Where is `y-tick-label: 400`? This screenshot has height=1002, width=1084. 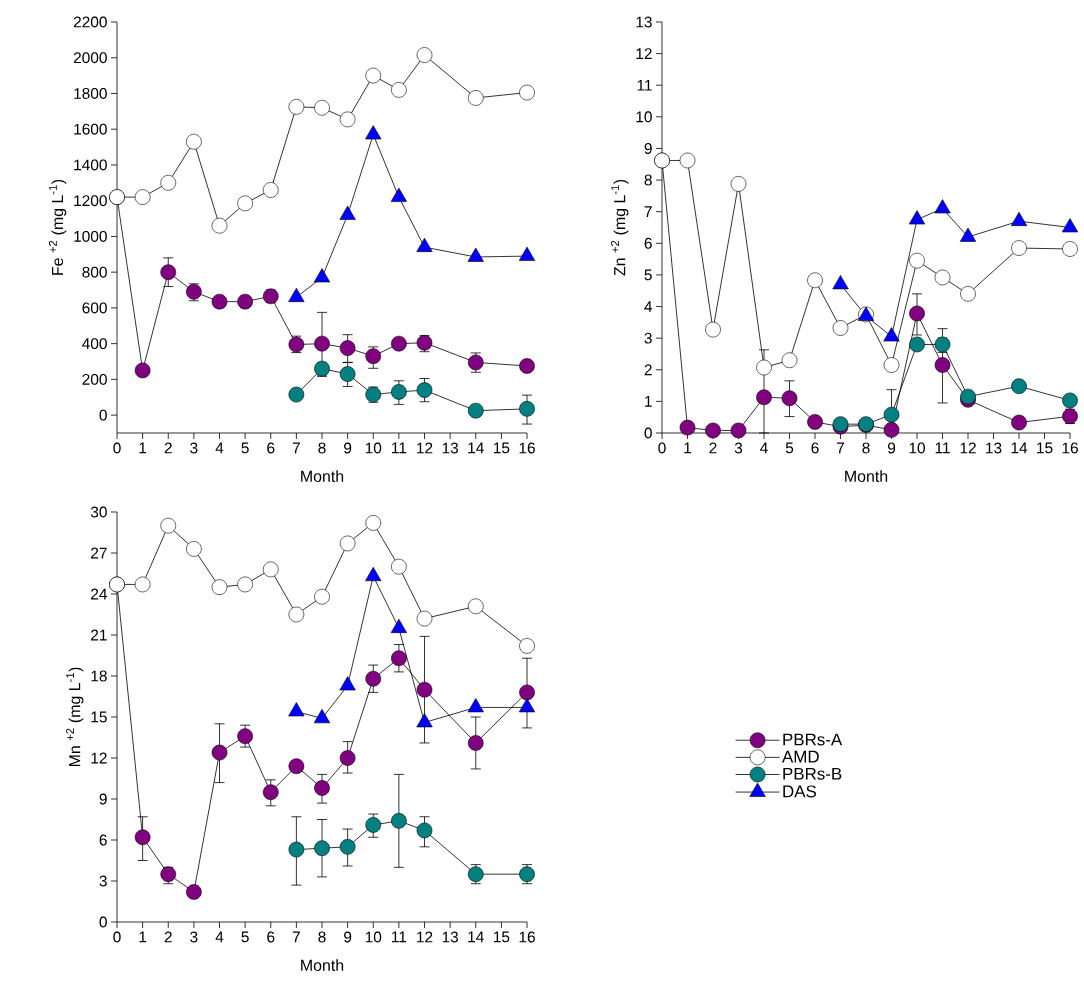
y-tick-label: 400 is located at coordinates (94, 344).